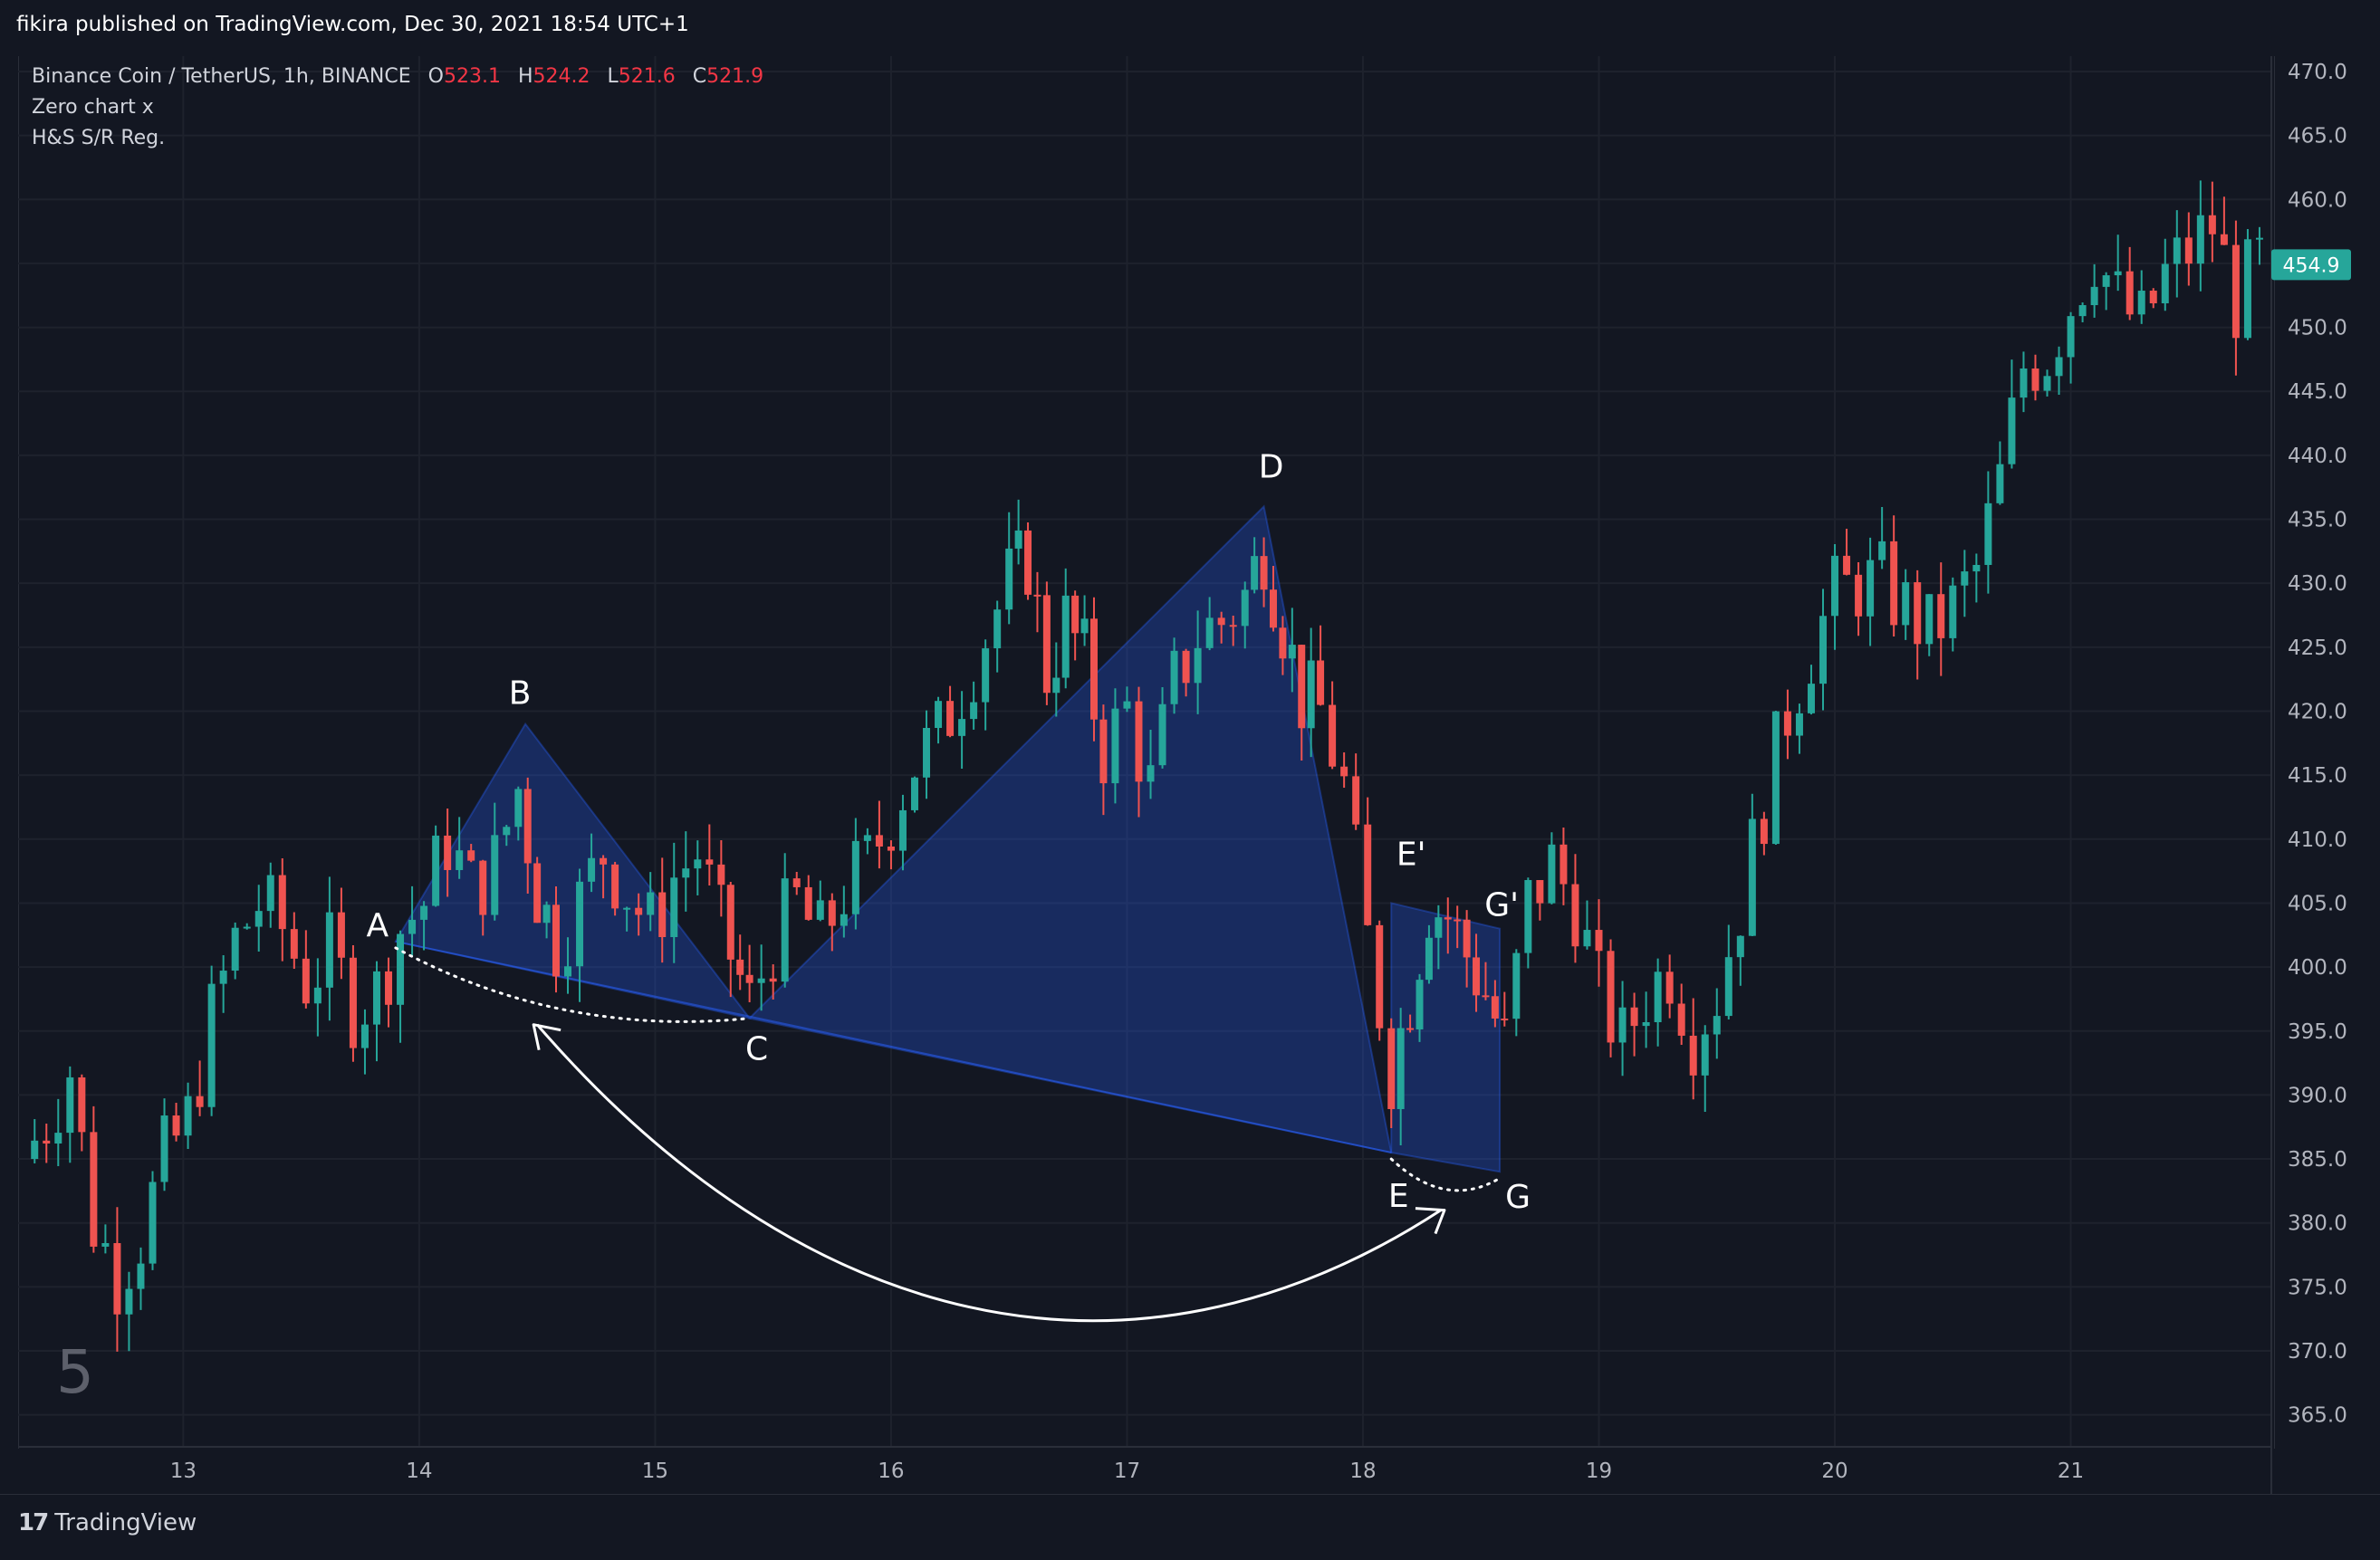 This screenshot has height=1560, width=2380. I want to click on price-tick-label: 440.0, so click(2317, 456).